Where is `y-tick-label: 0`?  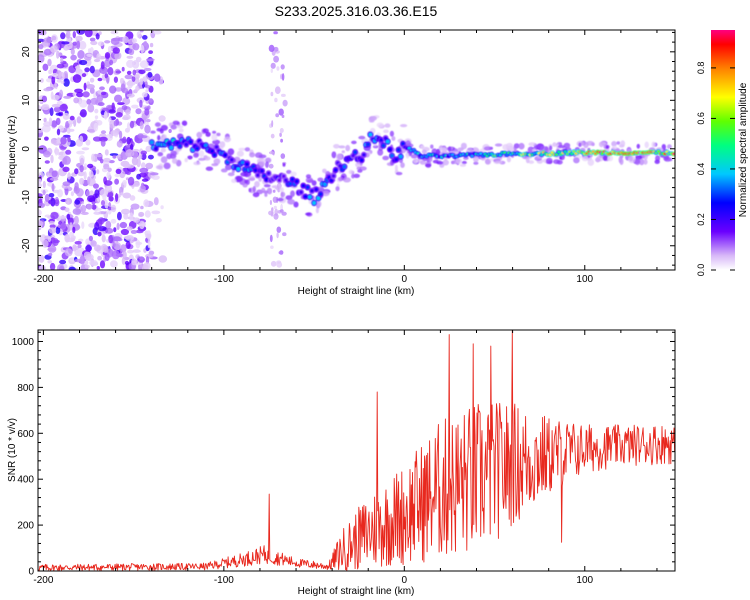 y-tick-label: 0 is located at coordinates (26, 149).